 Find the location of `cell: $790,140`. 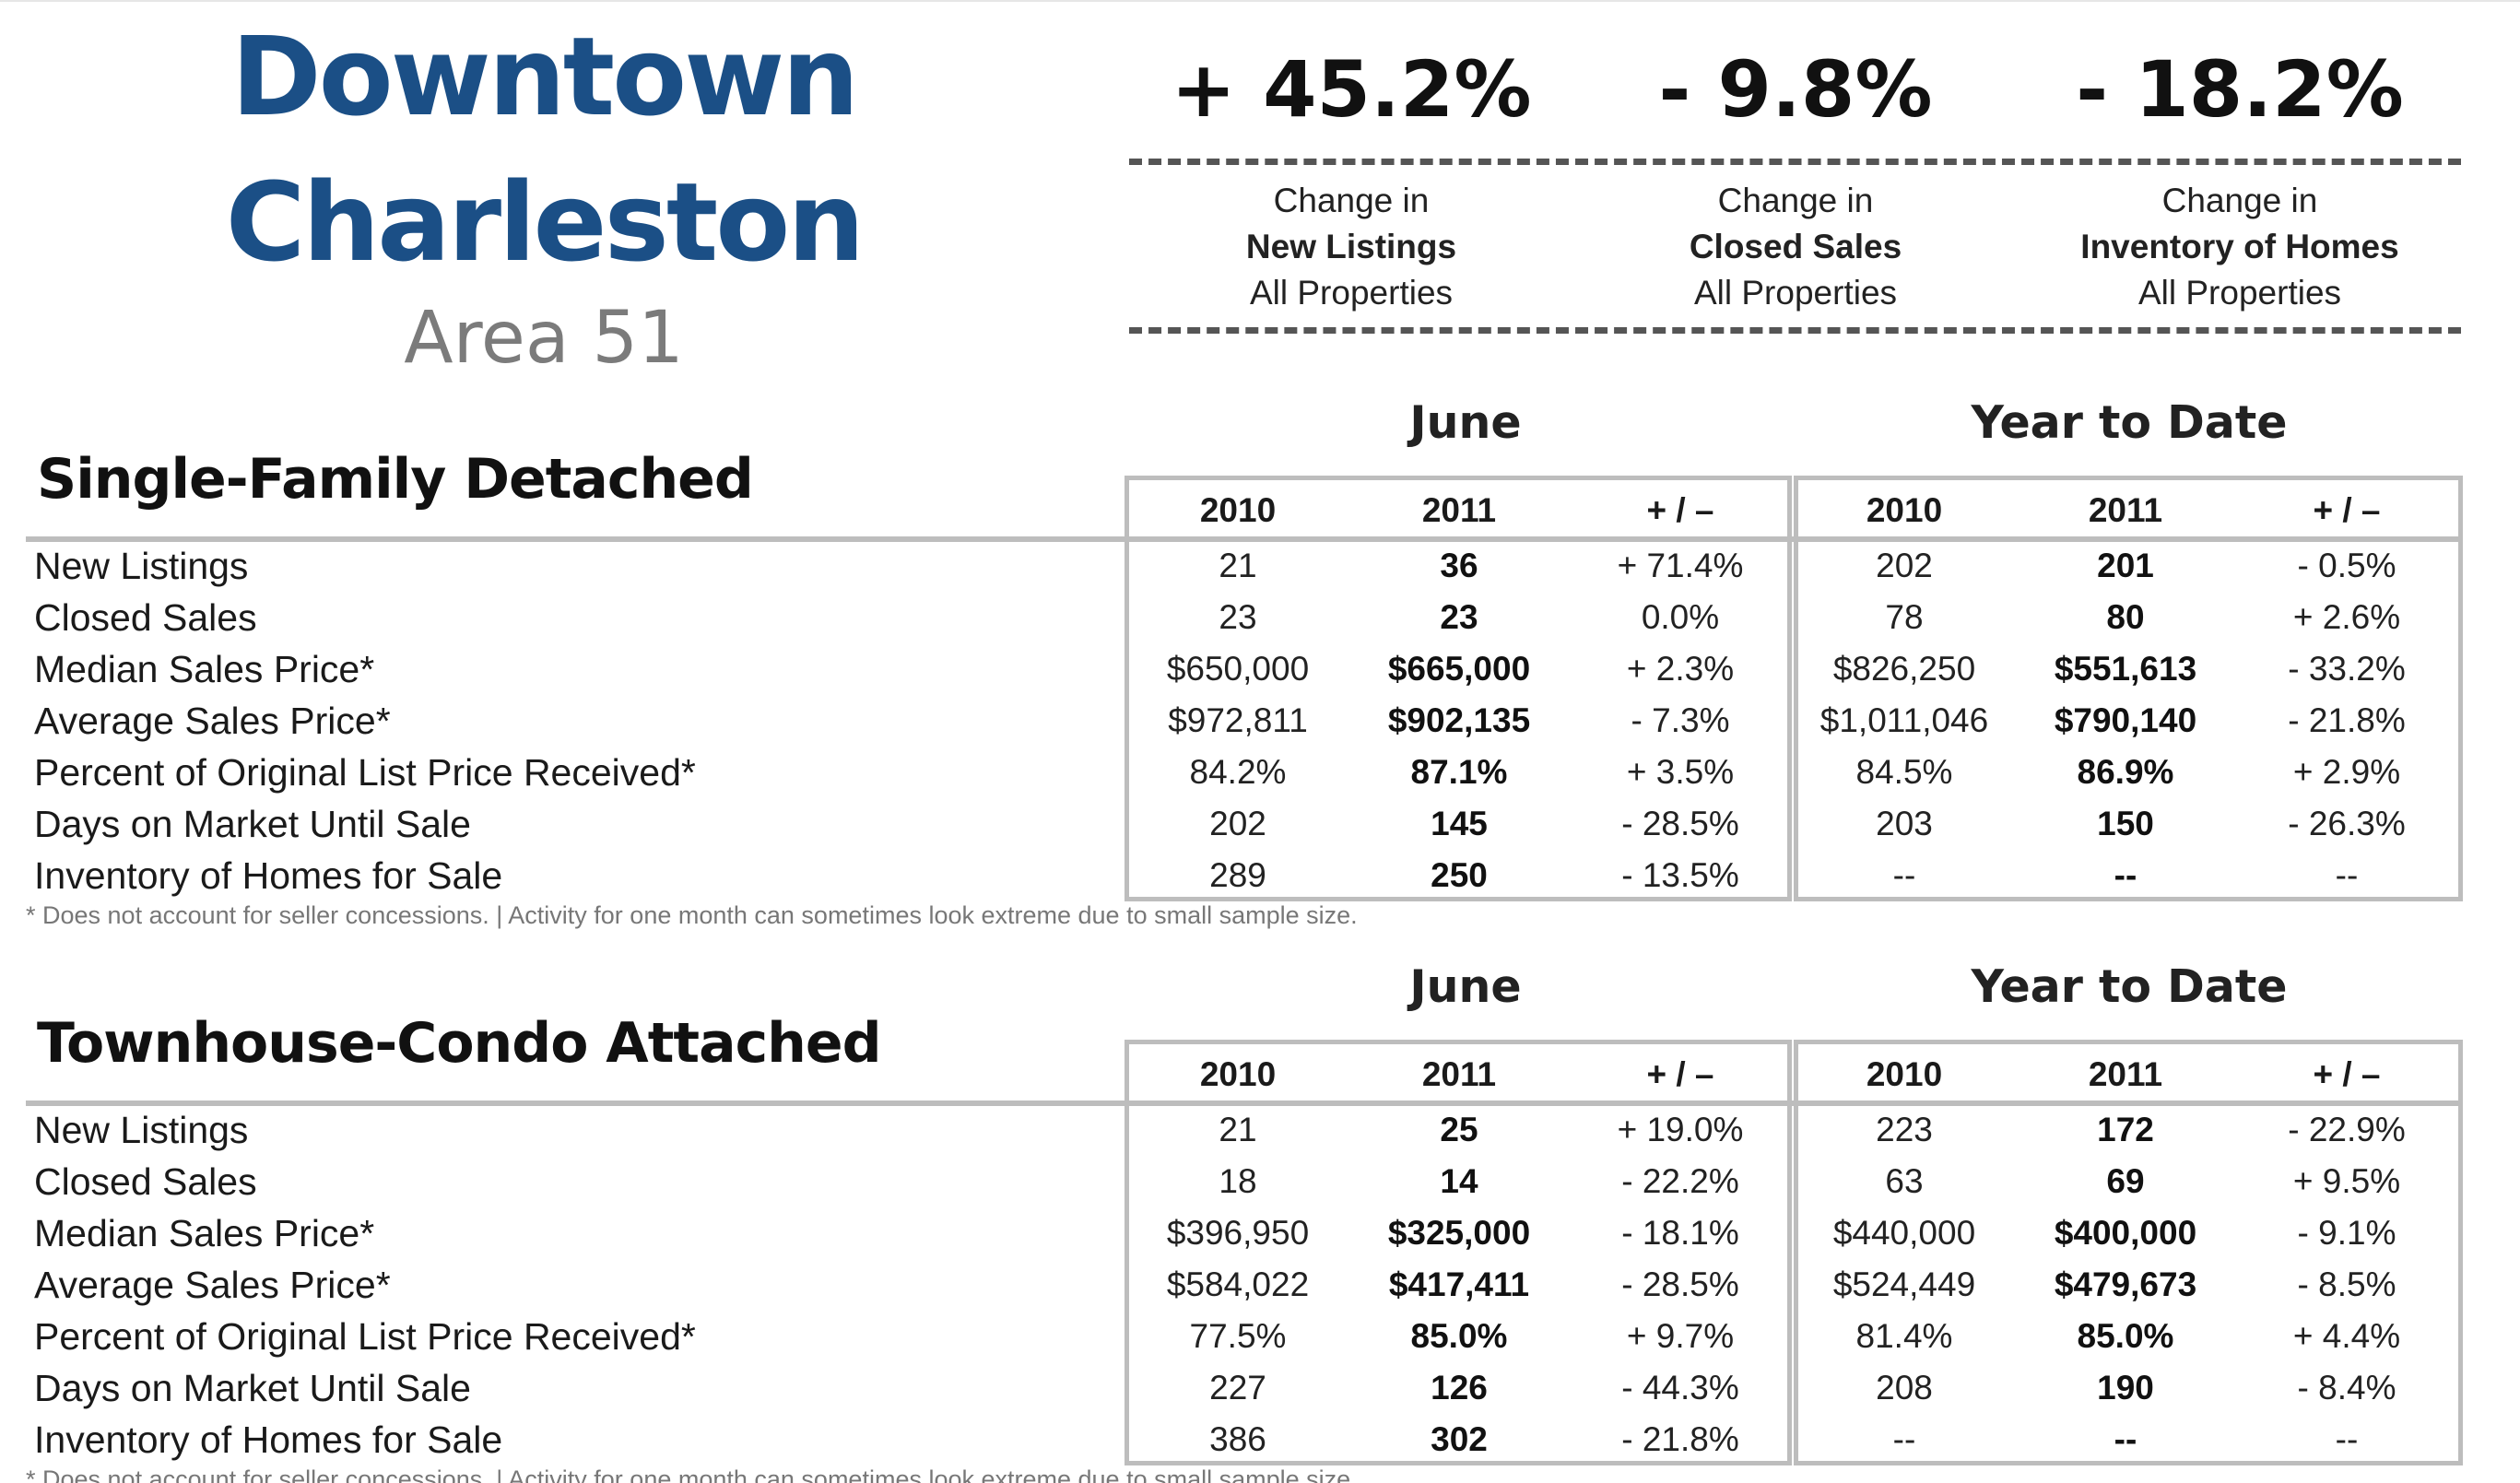

cell: $790,140 is located at coordinates (2125, 720).